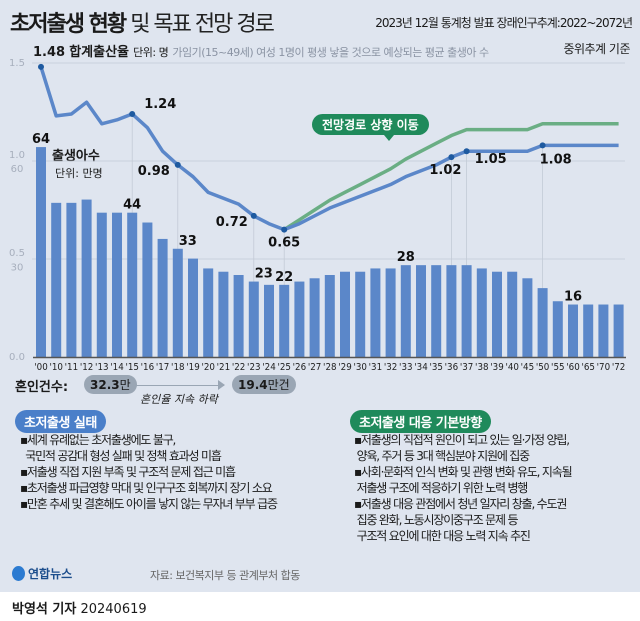 Image resolution: width=640 pixels, height=621 pixels. I want to click on x-tick-label: '20, so click(208, 367).